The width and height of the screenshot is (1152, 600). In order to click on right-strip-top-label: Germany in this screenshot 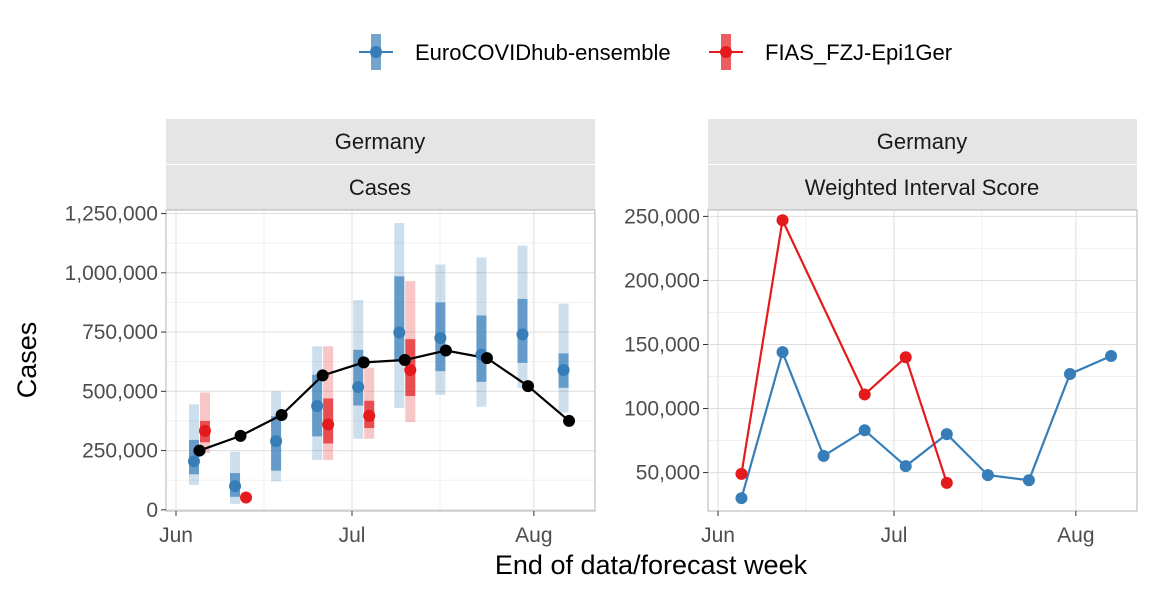, I will do `click(922, 141)`.